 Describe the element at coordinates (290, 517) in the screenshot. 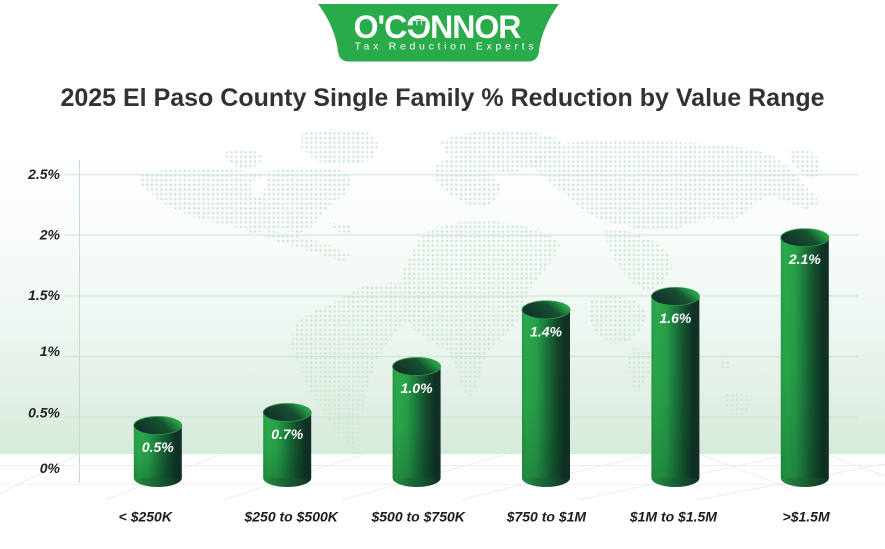

I see `svg-text: $250 to $500K` at that location.